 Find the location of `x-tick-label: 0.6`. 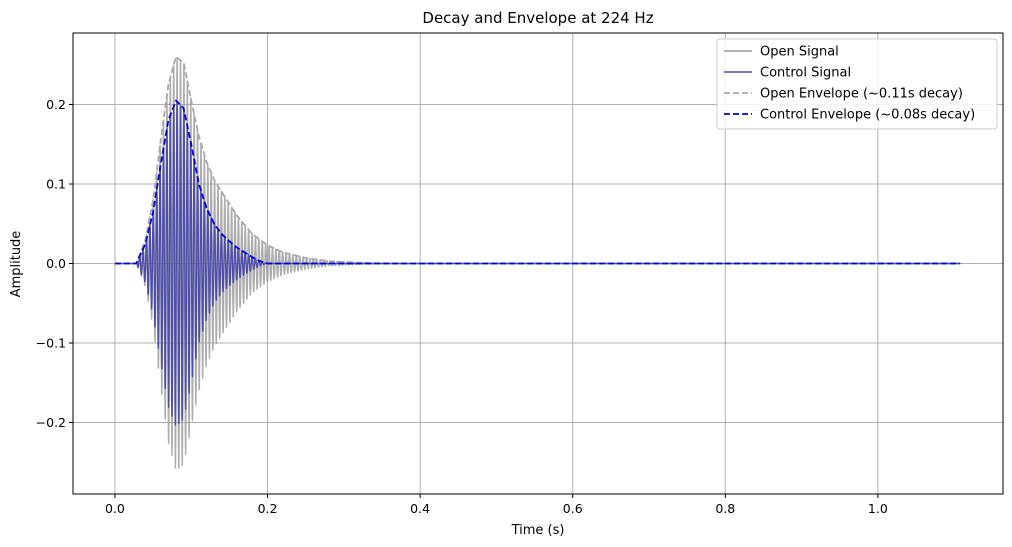

x-tick-label: 0.6 is located at coordinates (573, 508).